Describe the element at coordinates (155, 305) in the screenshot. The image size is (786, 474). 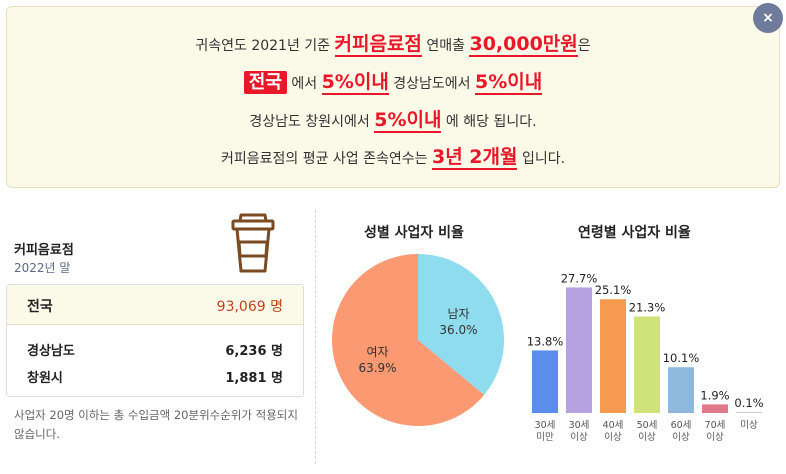
I see `stat-row-national: 전국 93,069 명` at that location.